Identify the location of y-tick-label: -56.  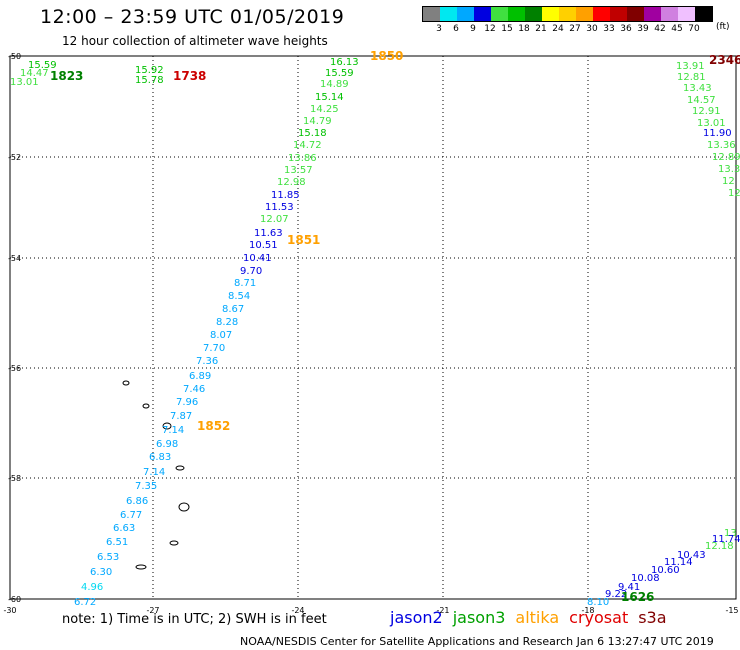
(14, 368).